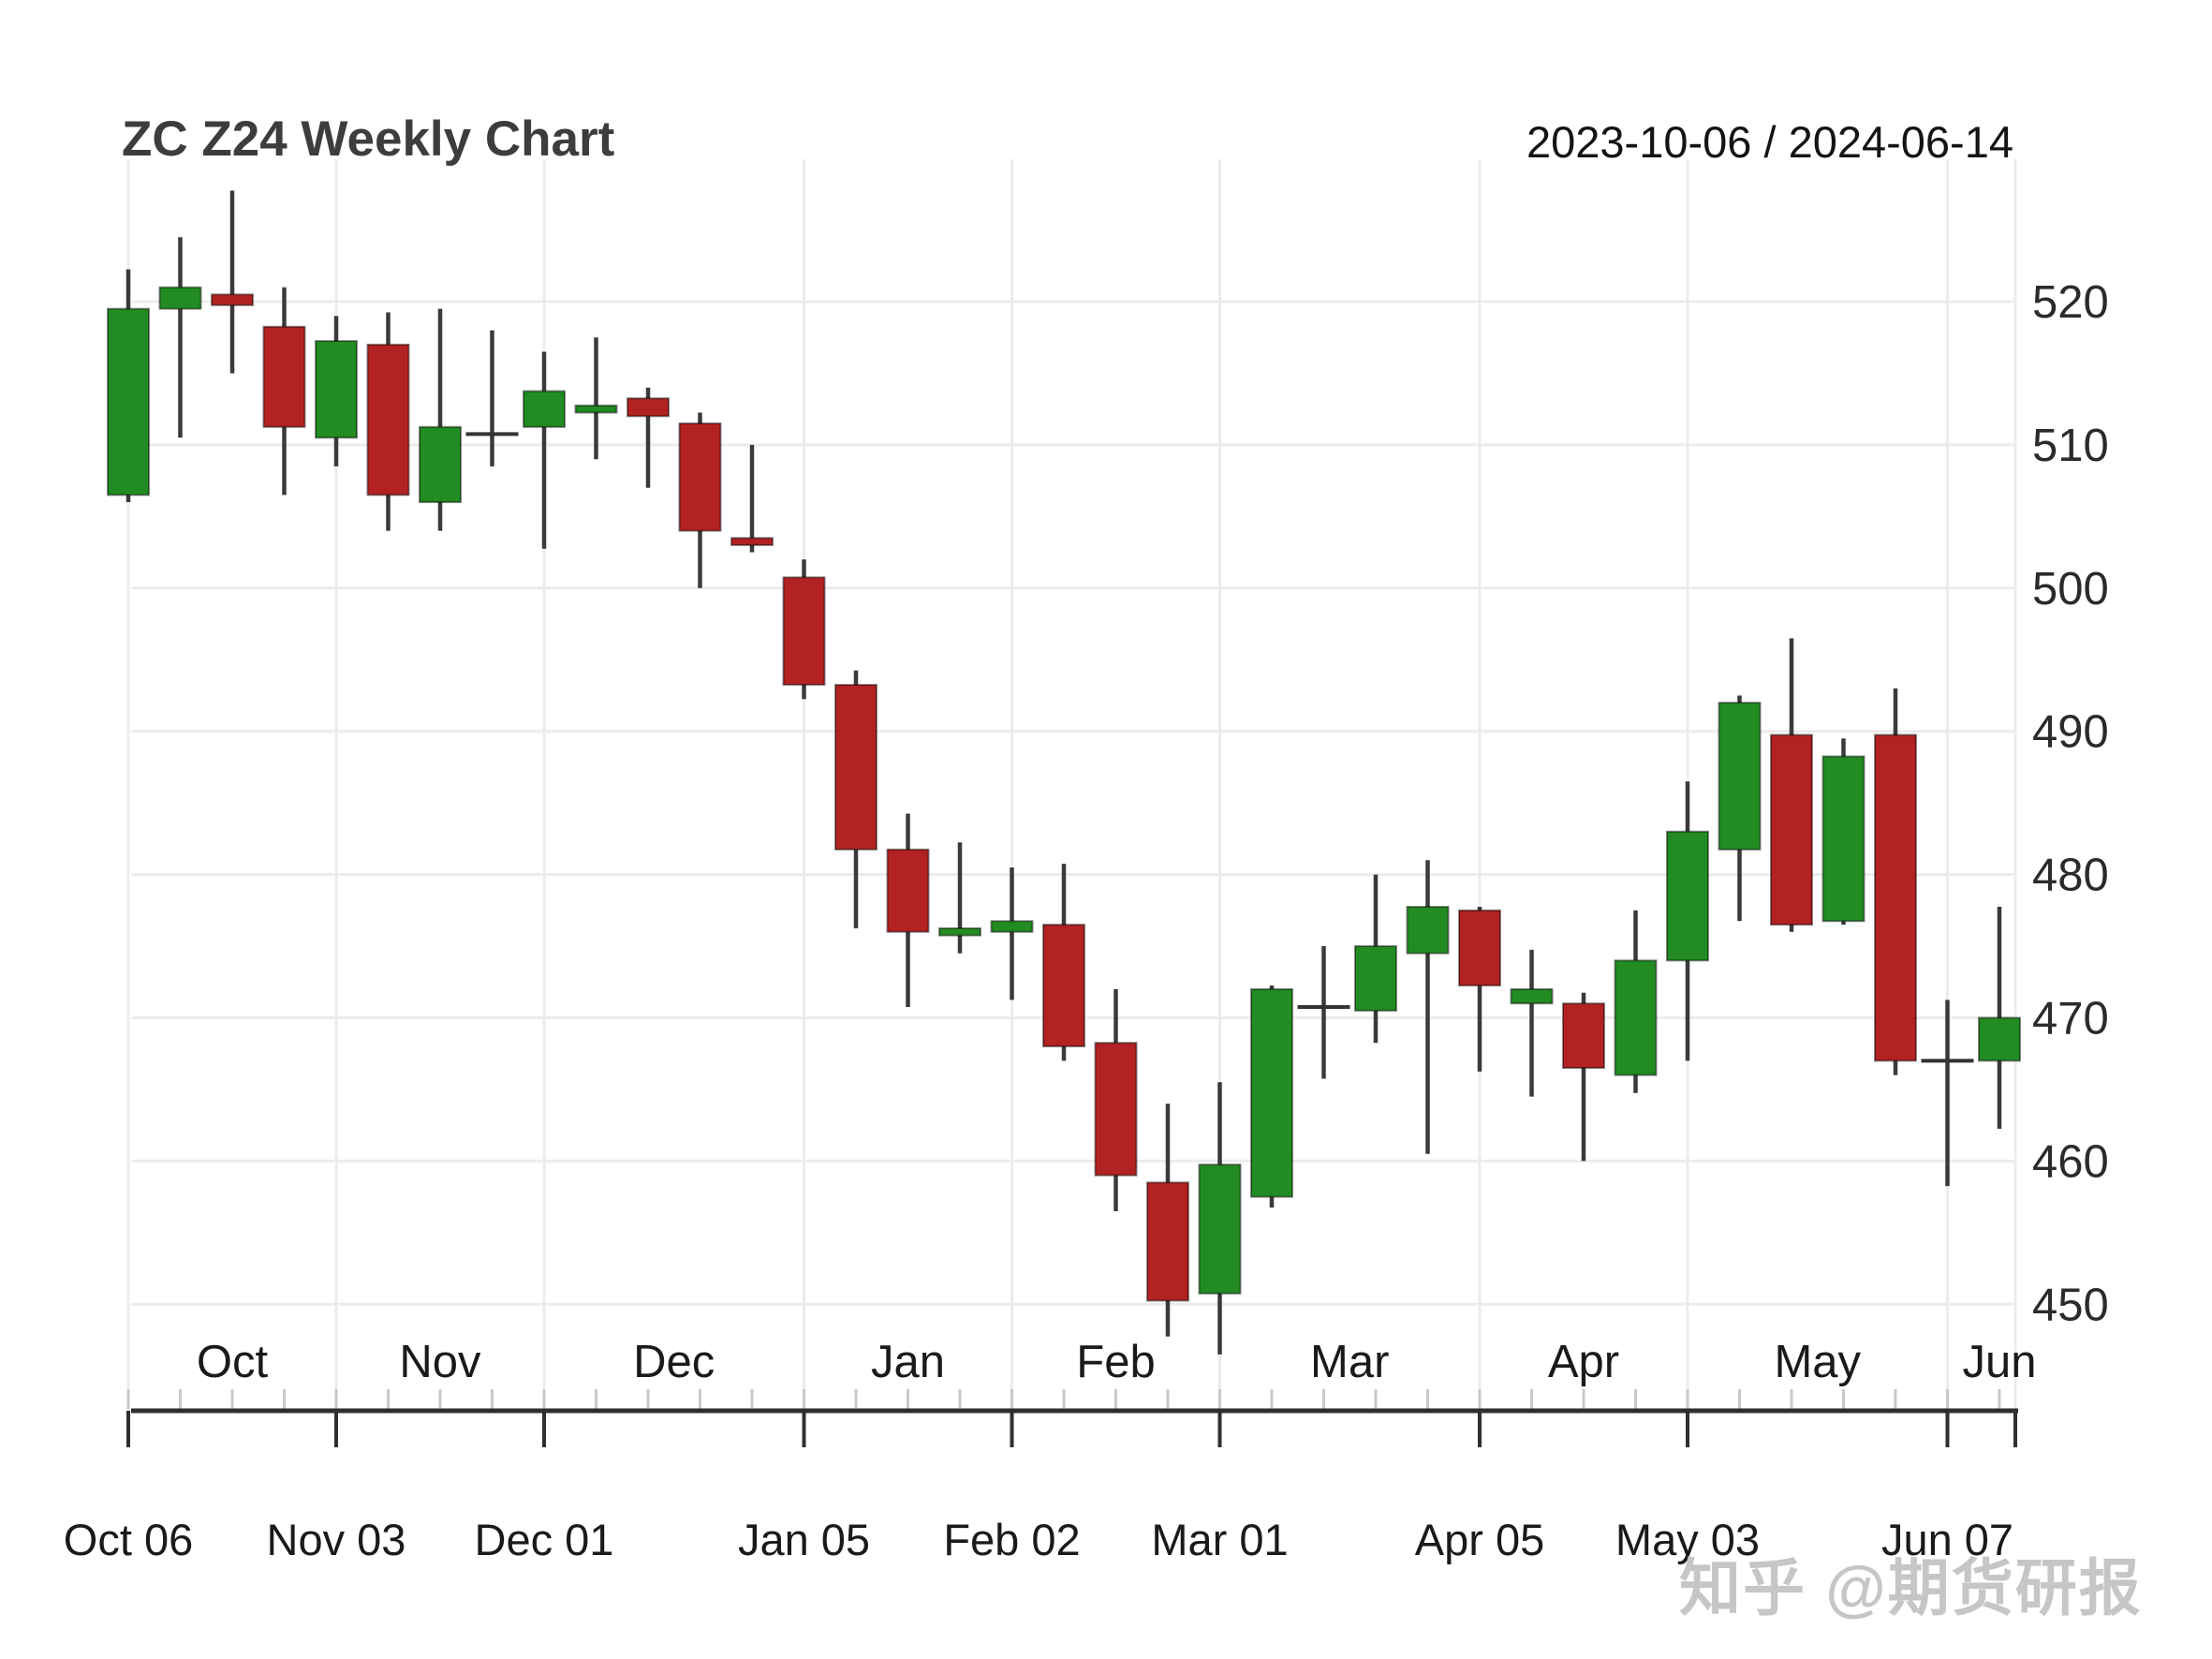 The width and height of the screenshot is (2212, 1659). I want to click on y-axis-label: 450, so click(2070, 1305).